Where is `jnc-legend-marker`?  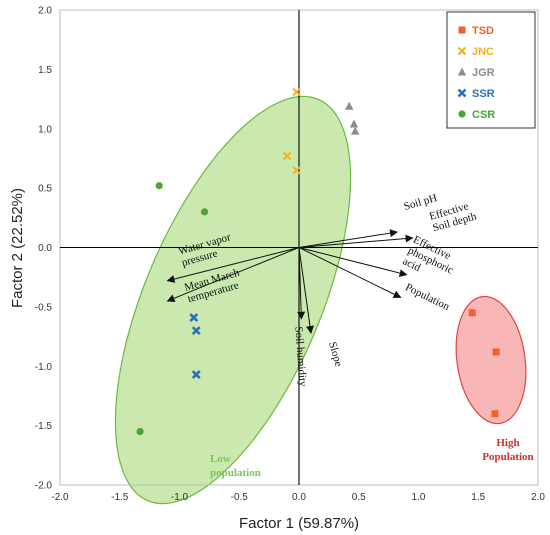 jnc-legend-marker is located at coordinates (462, 51).